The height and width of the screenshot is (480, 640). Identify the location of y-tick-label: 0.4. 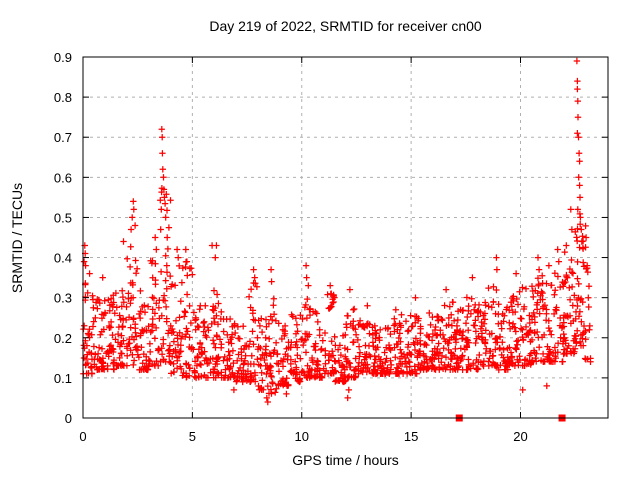
(63, 258).